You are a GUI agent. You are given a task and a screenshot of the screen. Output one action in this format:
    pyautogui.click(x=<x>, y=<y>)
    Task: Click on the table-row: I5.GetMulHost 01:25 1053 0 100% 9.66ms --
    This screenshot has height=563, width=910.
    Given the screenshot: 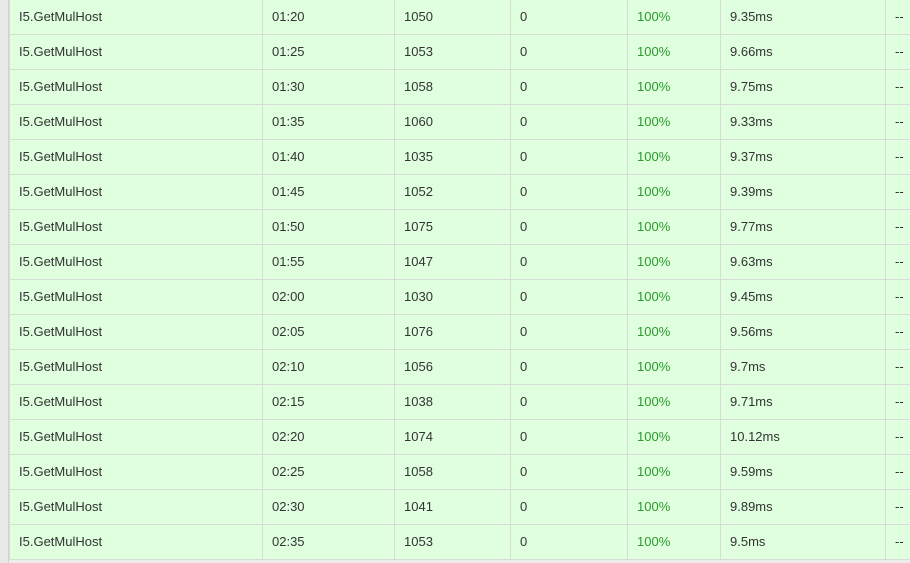 What is the action you would take?
    pyautogui.click(x=459, y=52)
    